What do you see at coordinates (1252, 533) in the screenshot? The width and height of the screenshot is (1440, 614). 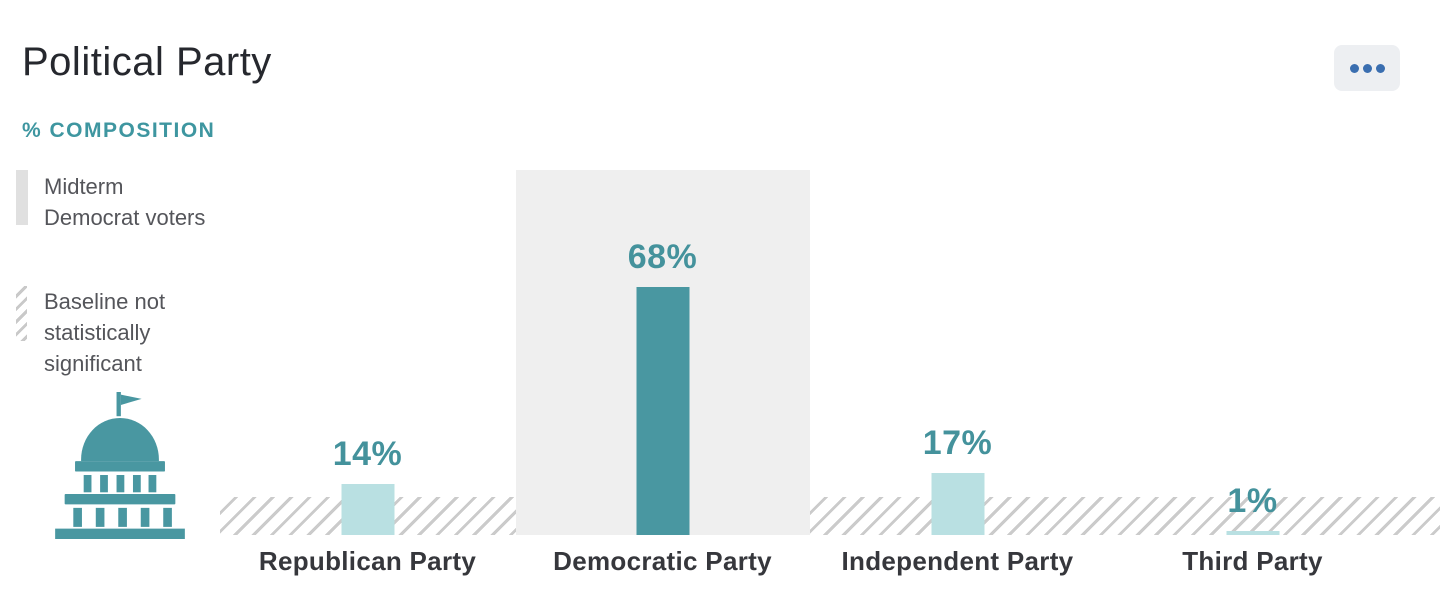 I see `bar-third` at bounding box center [1252, 533].